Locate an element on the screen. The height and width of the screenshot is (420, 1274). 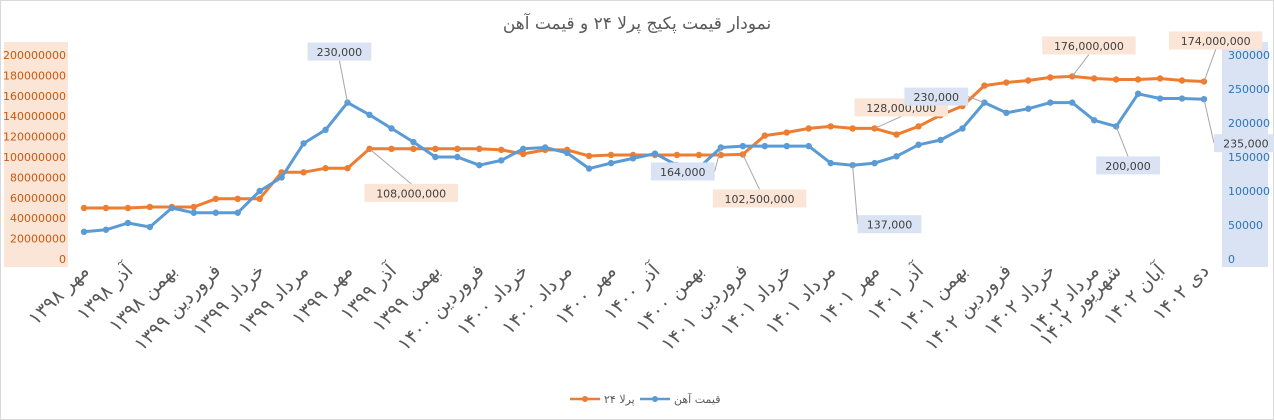
left-axis-tick: 60000000 is located at coordinates (38, 198).